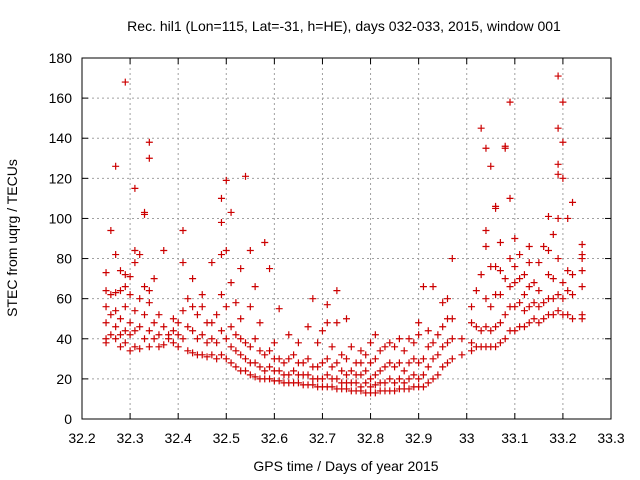 The height and width of the screenshot is (480, 640). I want to click on x-tick-label: 32.2, so click(81, 438).